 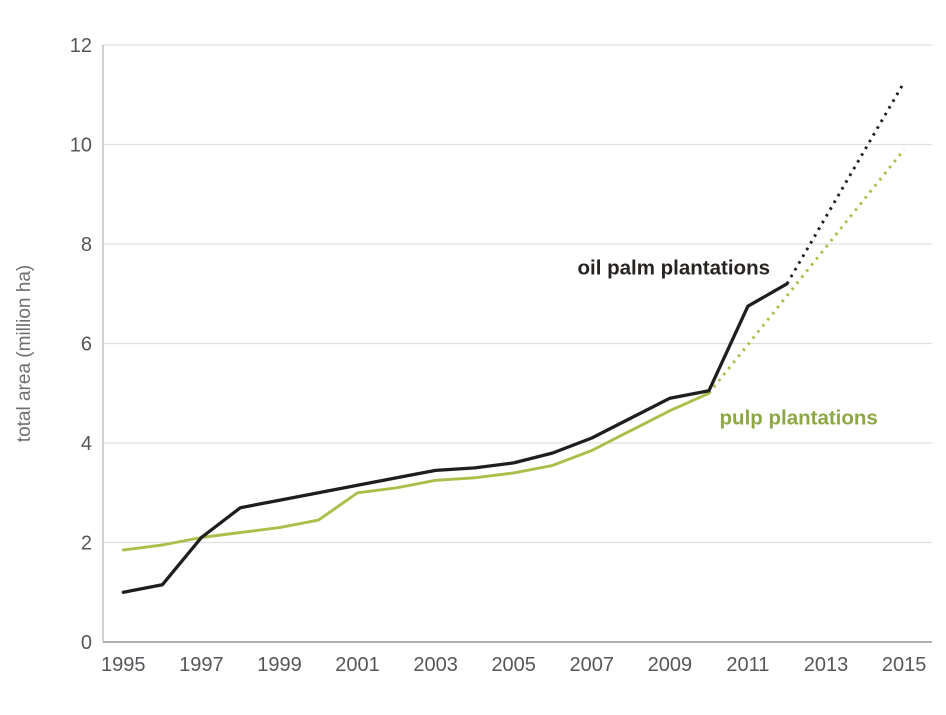 What do you see at coordinates (86, 643) in the screenshot?
I see `y-tick-label: 0` at bounding box center [86, 643].